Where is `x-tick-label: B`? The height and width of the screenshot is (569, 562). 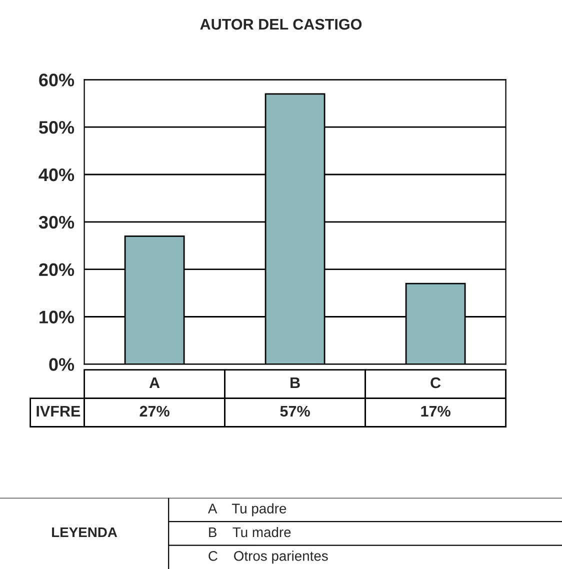 x-tick-label: B is located at coordinates (295, 383).